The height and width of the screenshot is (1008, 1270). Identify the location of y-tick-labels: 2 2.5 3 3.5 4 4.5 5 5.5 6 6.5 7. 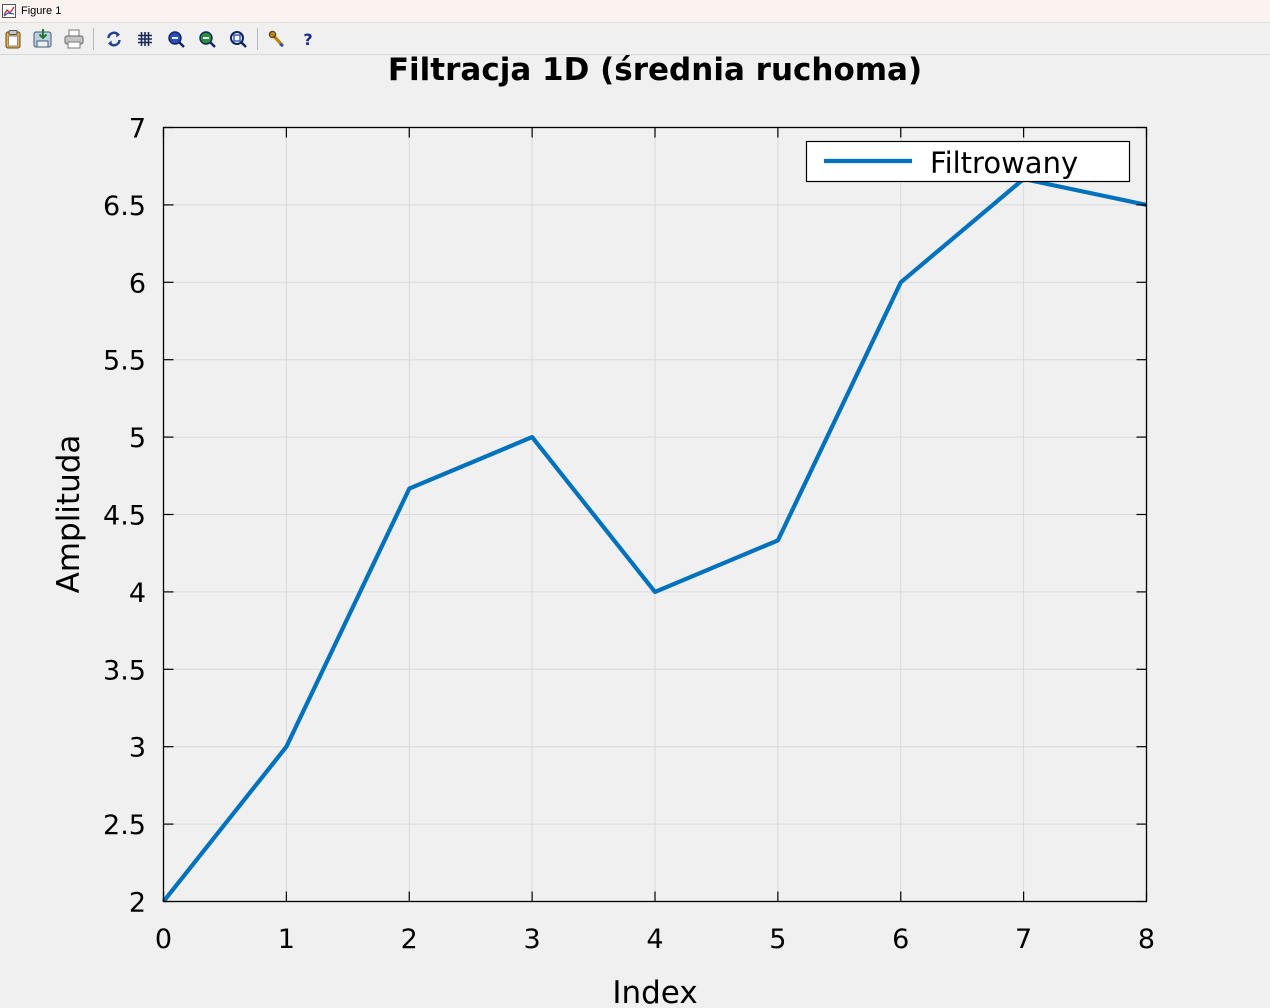
(124, 516).